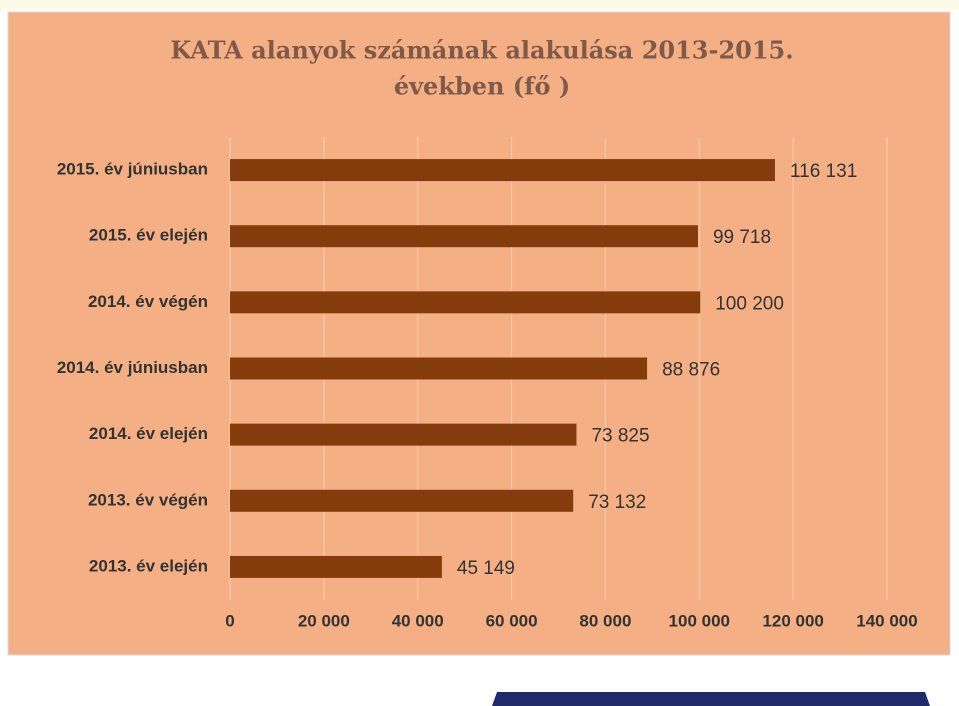 The image size is (959, 706). What do you see at coordinates (886, 620) in the screenshot?
I see `x-tick-label: 140 000` at bounding box center [886, 620].